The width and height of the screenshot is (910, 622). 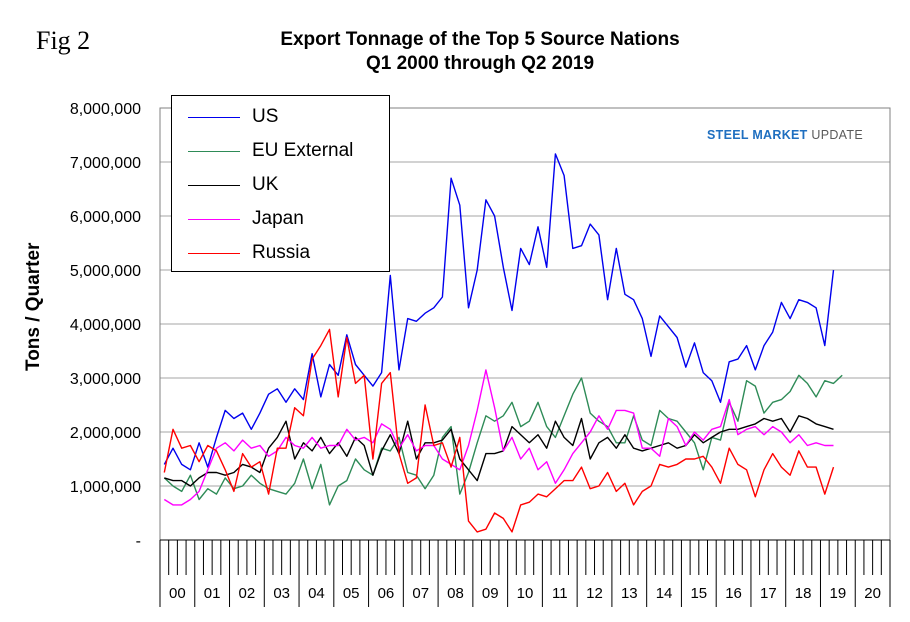 What do you see at coordinates (105, 379) in the screenshot?
I see `y-tick-label: 3,000,000` at bounding box center [105, 379].